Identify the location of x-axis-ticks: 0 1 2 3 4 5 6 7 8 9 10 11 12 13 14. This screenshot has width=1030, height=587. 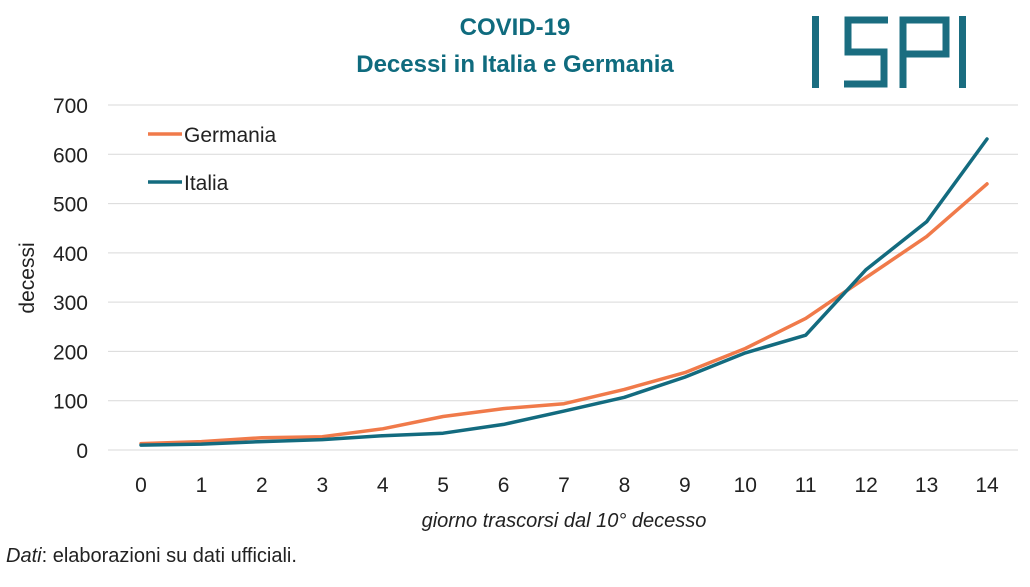
(567, 485).